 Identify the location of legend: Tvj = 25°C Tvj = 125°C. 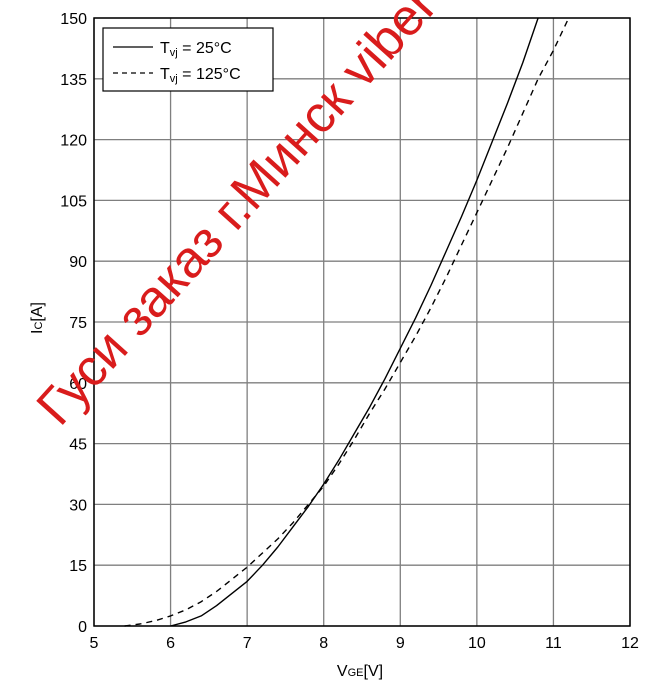
(188, 59).